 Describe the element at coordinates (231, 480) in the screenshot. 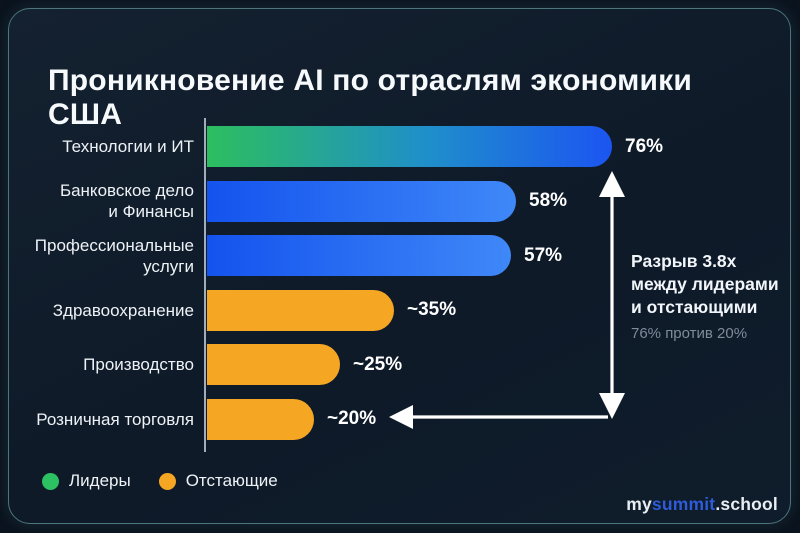

I see `legend-label-laggards: Отстающие` at that location.